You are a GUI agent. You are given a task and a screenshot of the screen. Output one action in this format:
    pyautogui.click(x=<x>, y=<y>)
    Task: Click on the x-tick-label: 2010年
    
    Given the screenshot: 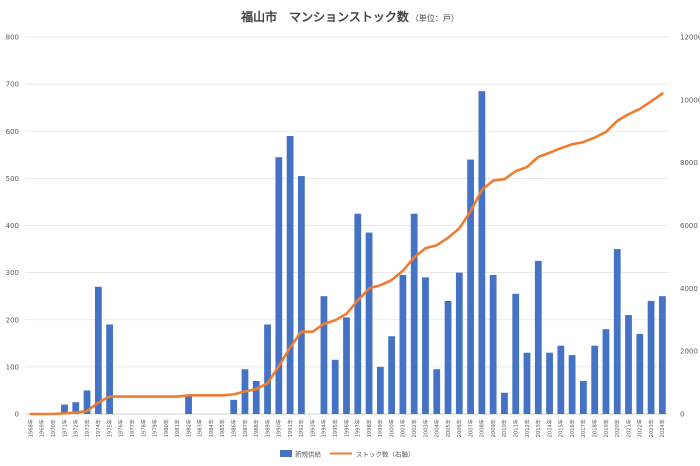 What is the action you would take?
    pyautogui.click(x=504, y=428)
    